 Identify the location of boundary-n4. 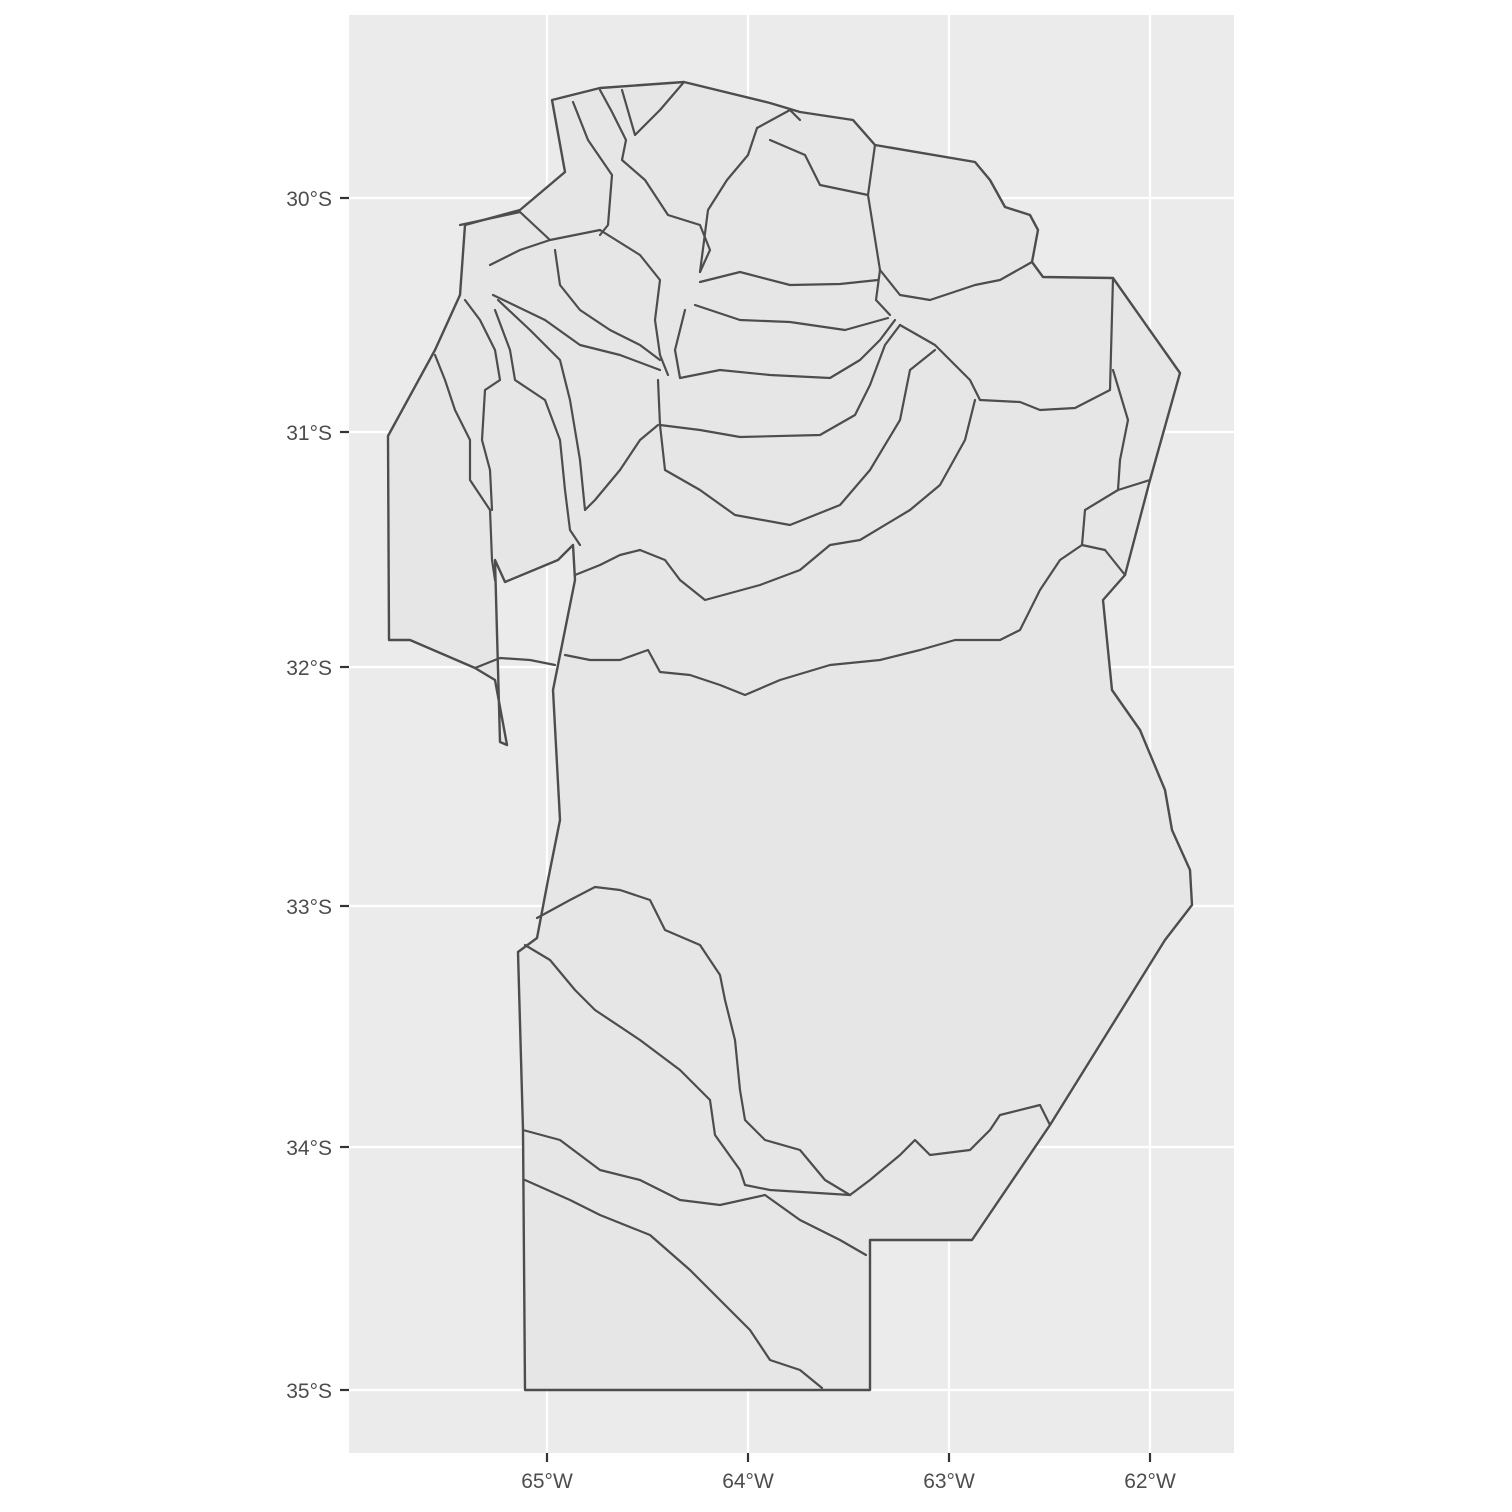
(728, 200).